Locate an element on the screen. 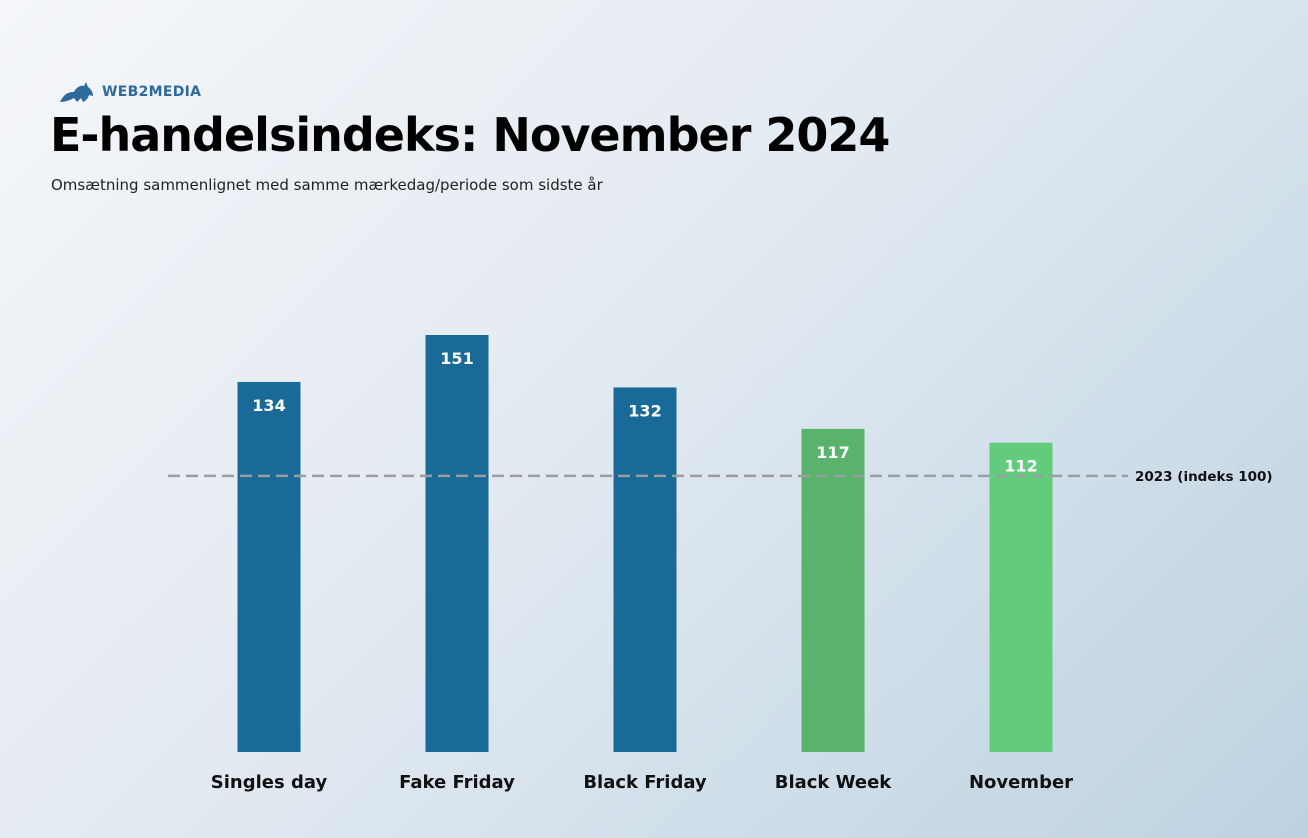 This screenshot has height=838, width=1308. category-label: Singles day is located at coordinates (269, 782).